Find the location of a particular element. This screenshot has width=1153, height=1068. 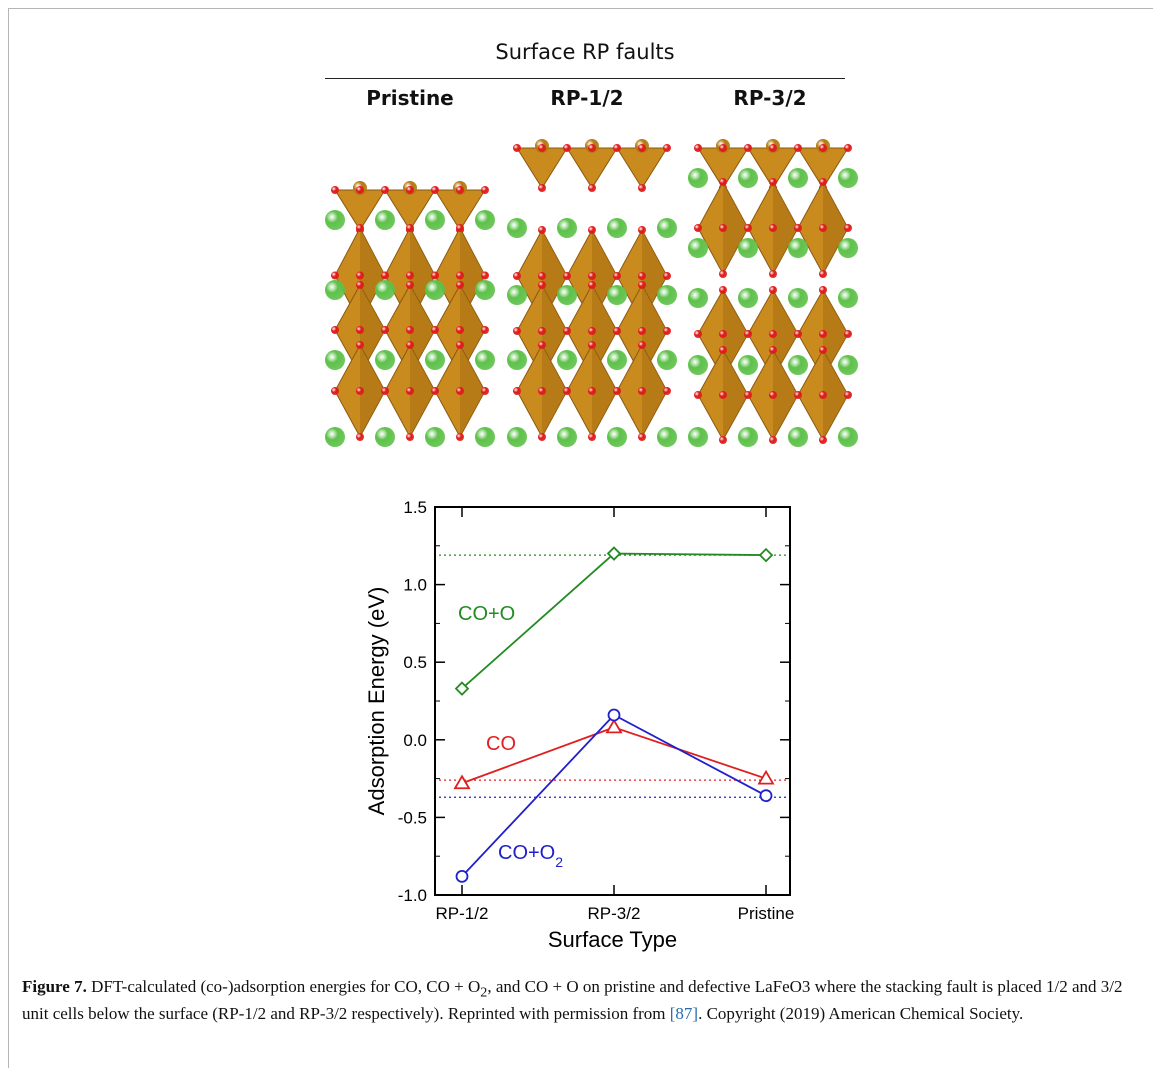

x-tick-label: RP-1/2 is located at coordinates (462, 913).